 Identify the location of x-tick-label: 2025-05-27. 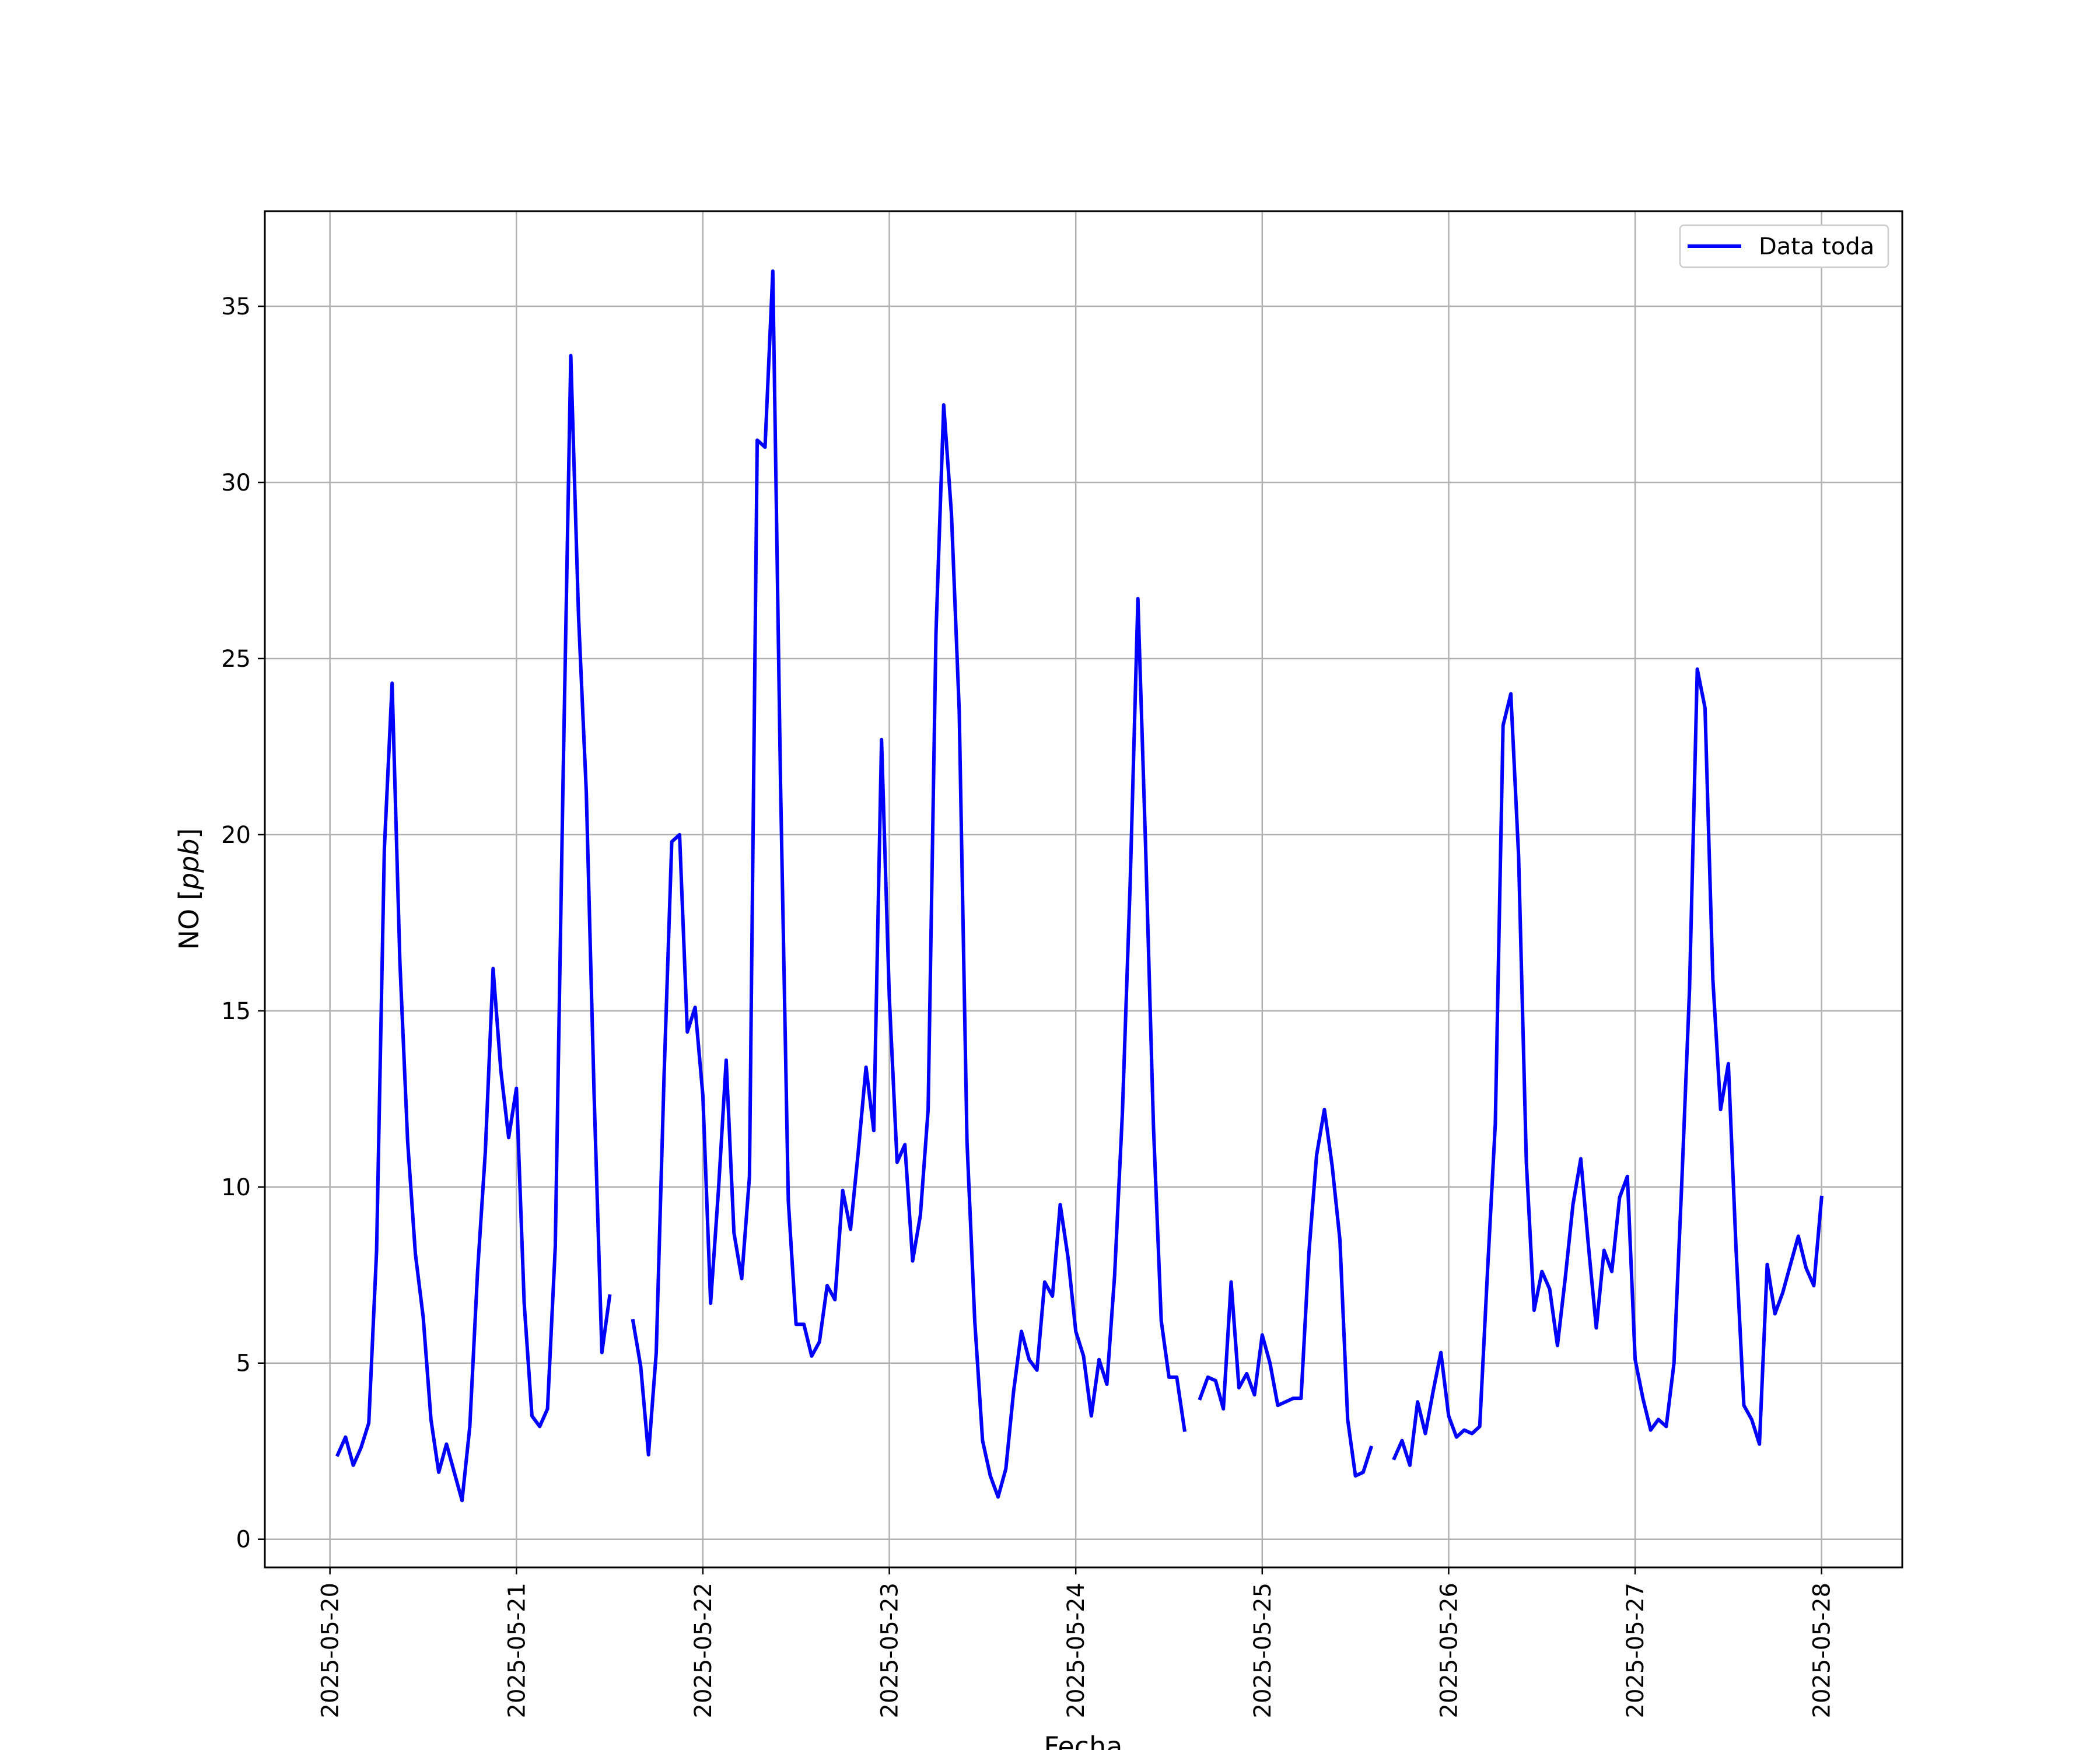
(1636, 1650).